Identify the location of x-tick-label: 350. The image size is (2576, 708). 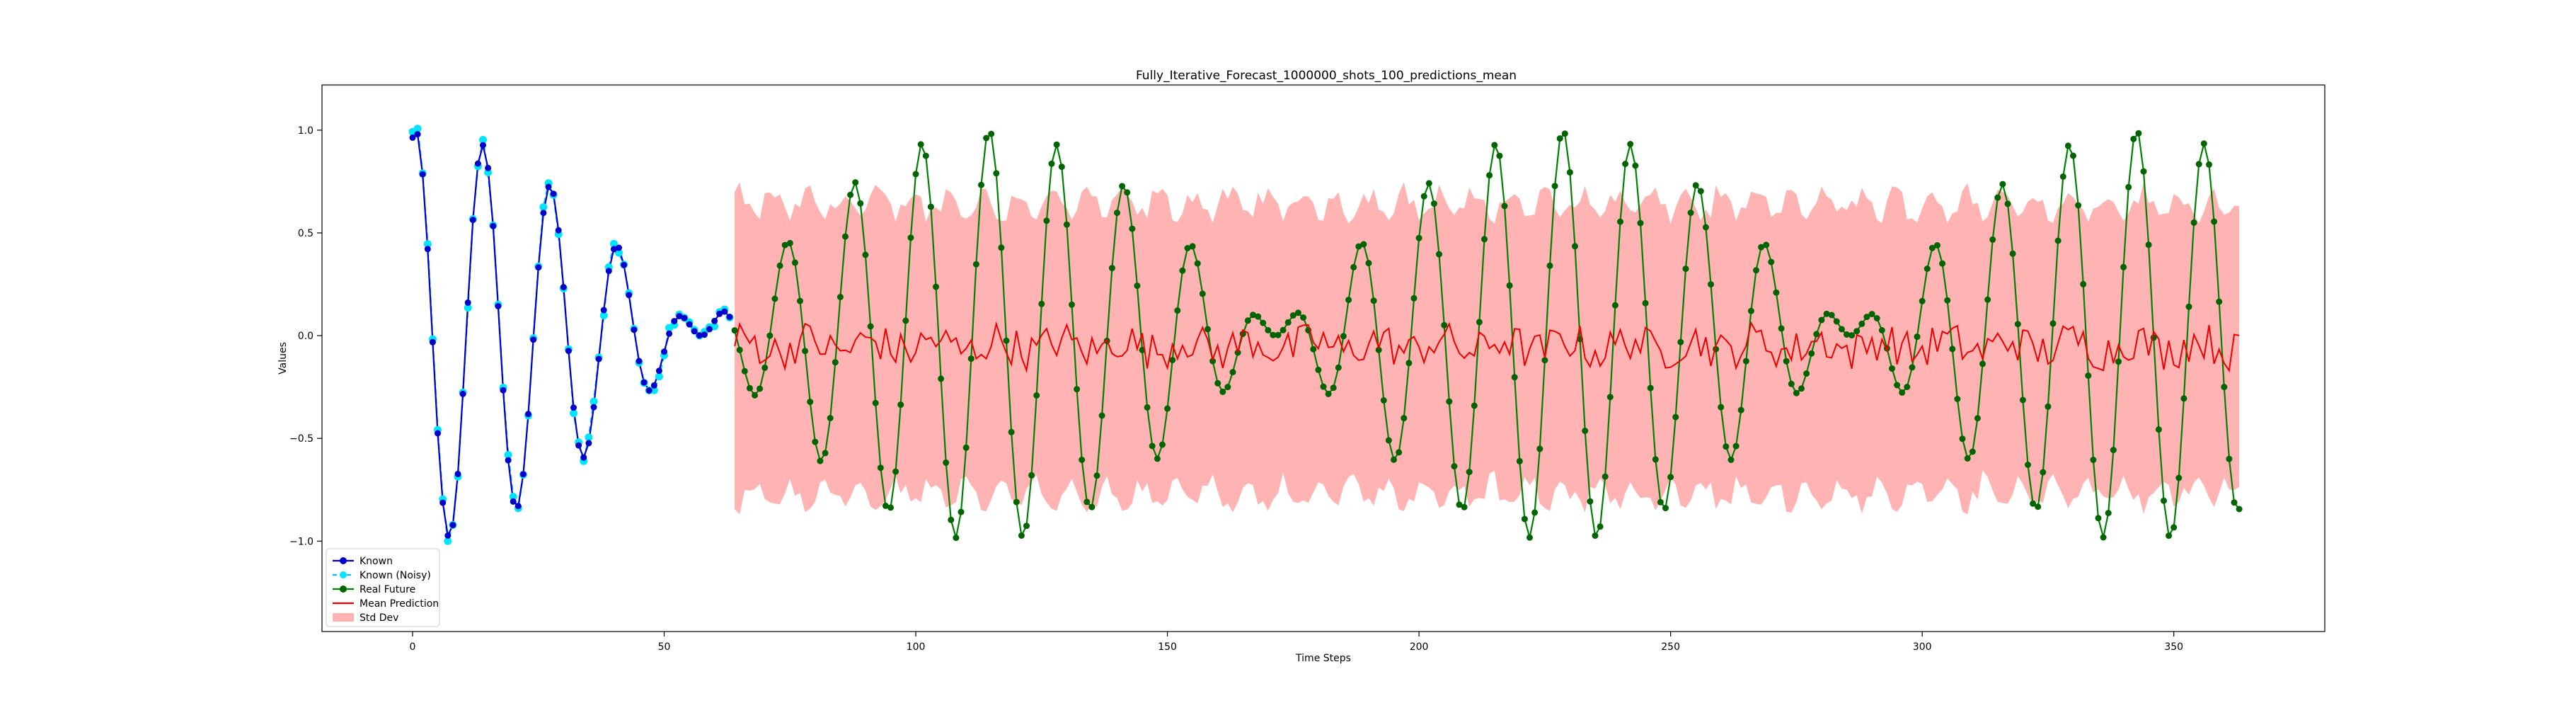
(2173, 647).